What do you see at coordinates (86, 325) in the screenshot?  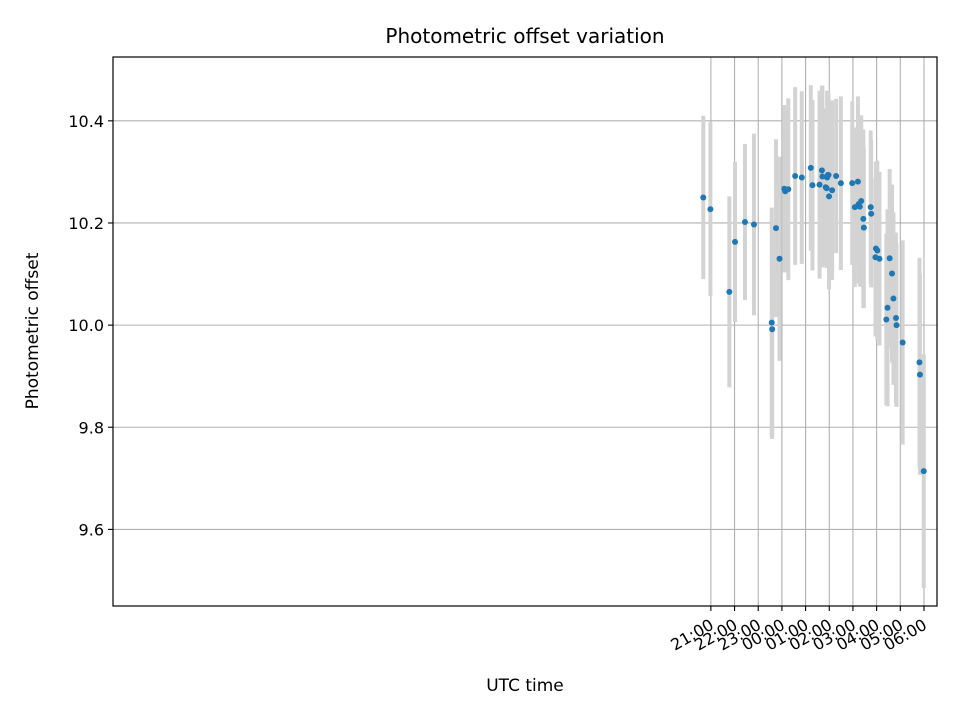 I see `y-tick-label: 10.0` at bounding box center [86, 325].